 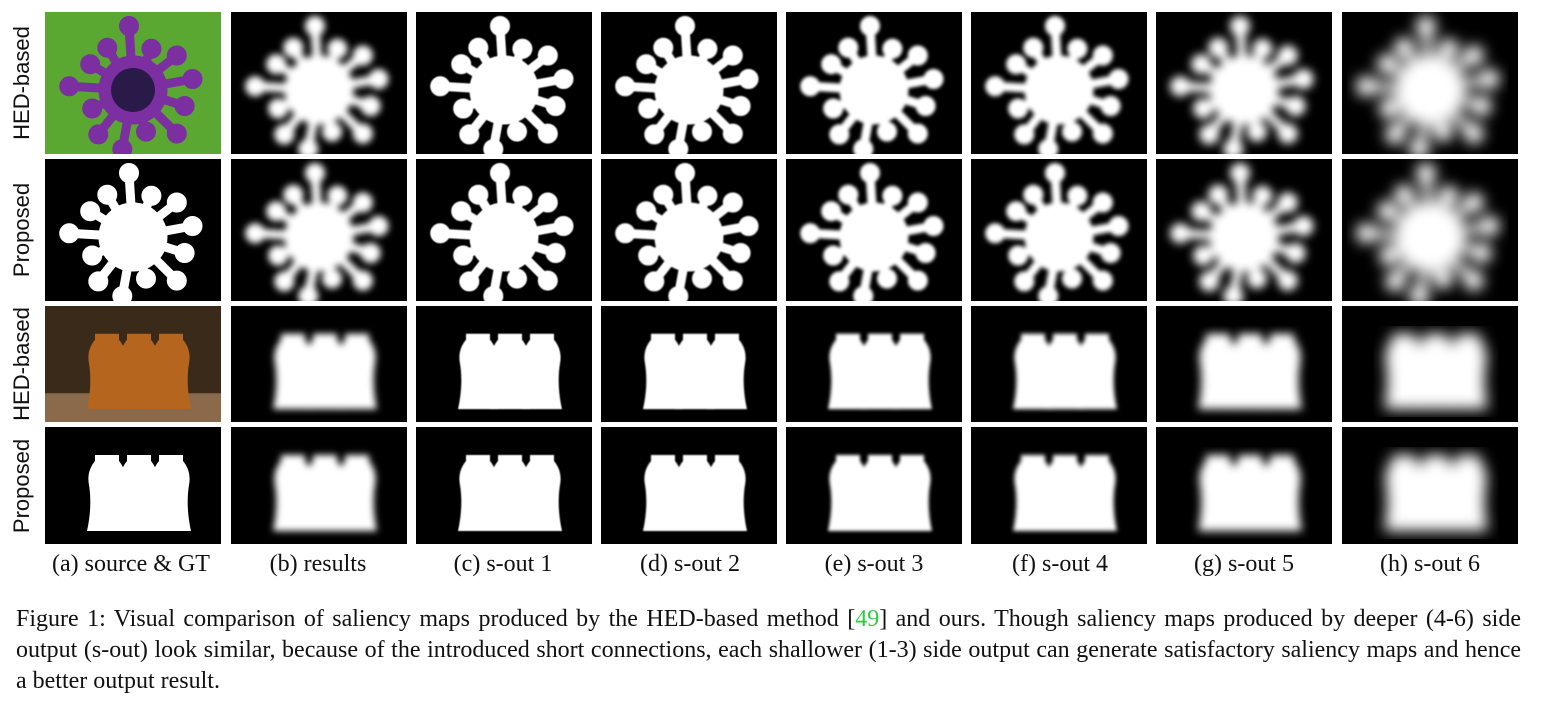 I want to click on saliency-map-r1-c6, so click(x=1059, y=83).